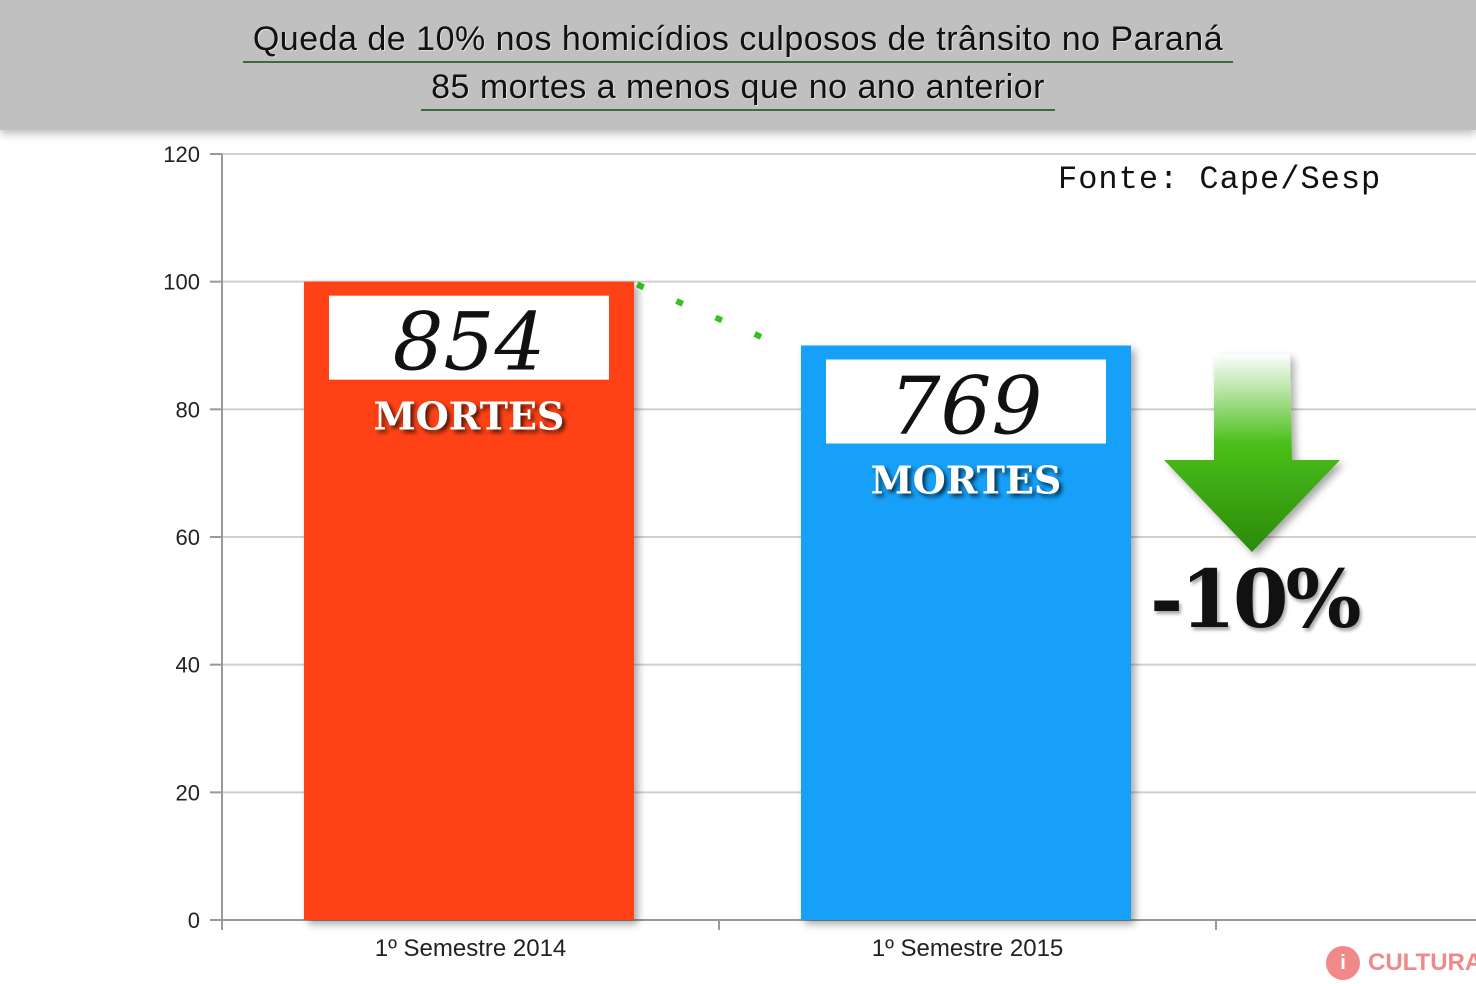 This screenshot has width=1476, height=984. What do you see at coordinates (738, 65) in the screenshot?
I see `header-banner` at bounding box center [738, 65].